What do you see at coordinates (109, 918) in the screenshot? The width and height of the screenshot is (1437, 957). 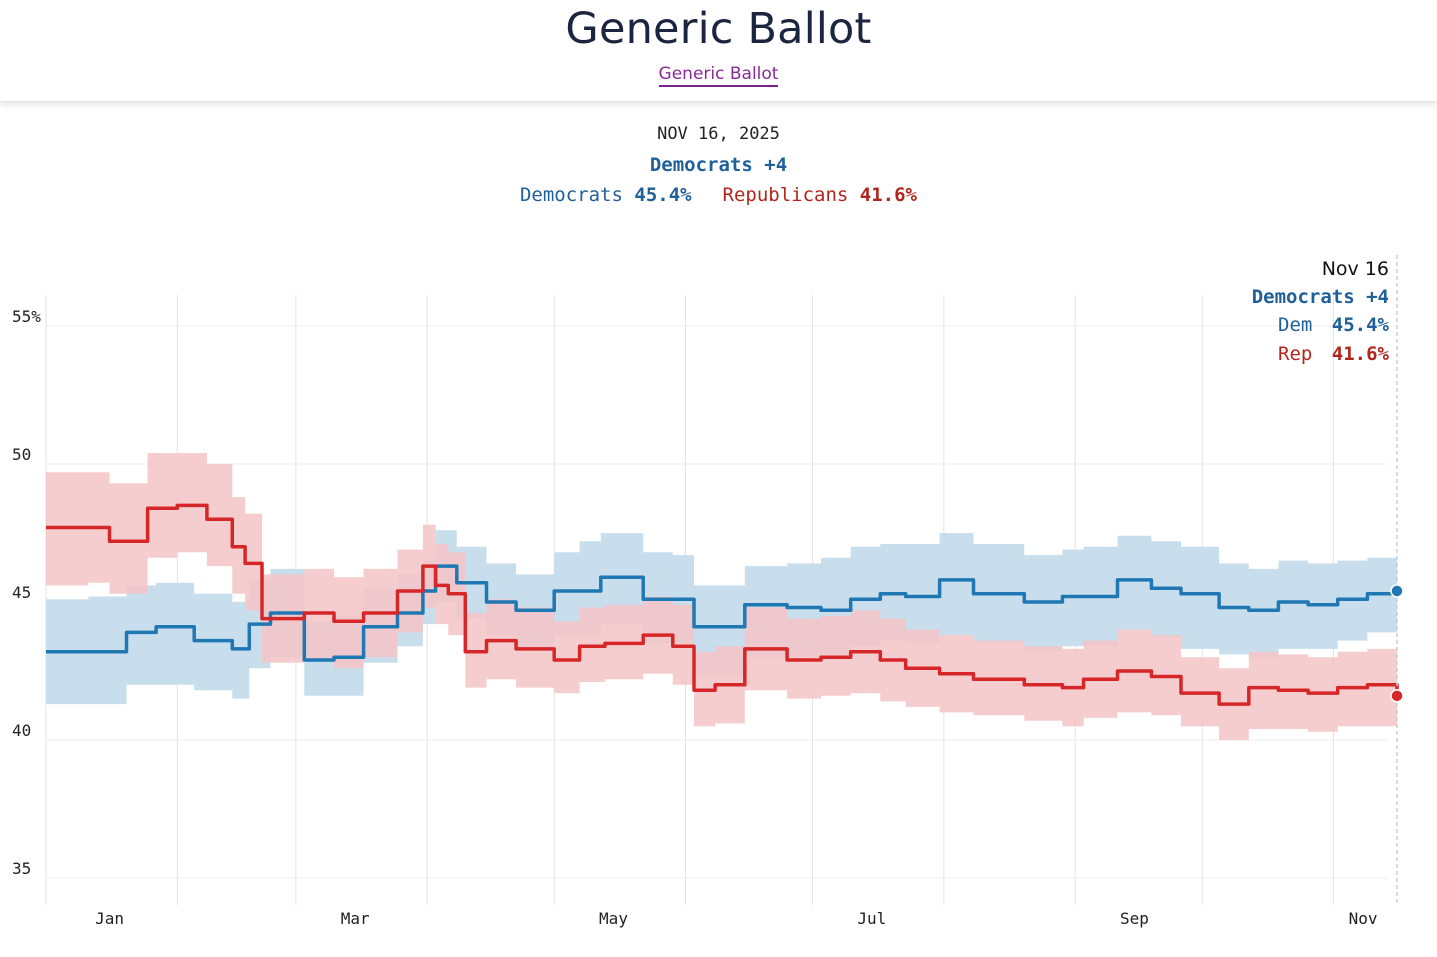 I see `x-tick-label: Jan` at bounding box center [109, 918].